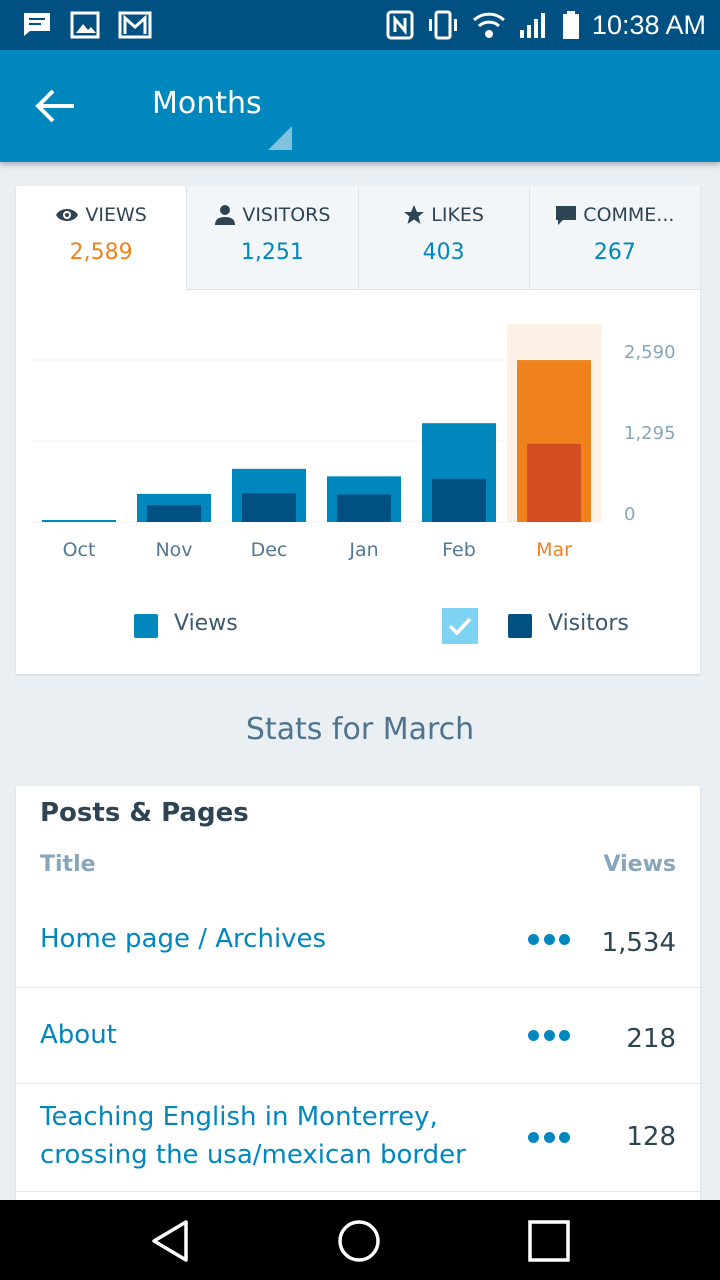  What do you see at coordinates (442, 25) in the screenshot?
I see `vibrate-icon` at bounding box center [442, 25].